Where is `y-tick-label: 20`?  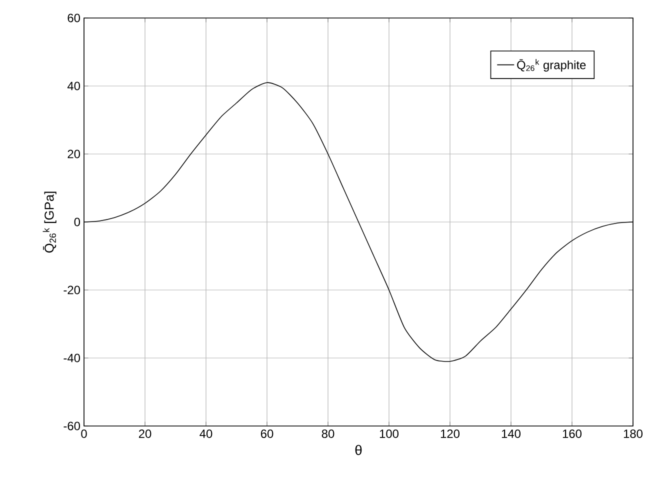
y-tick-label: 20 is located at coordinates (74, 154).